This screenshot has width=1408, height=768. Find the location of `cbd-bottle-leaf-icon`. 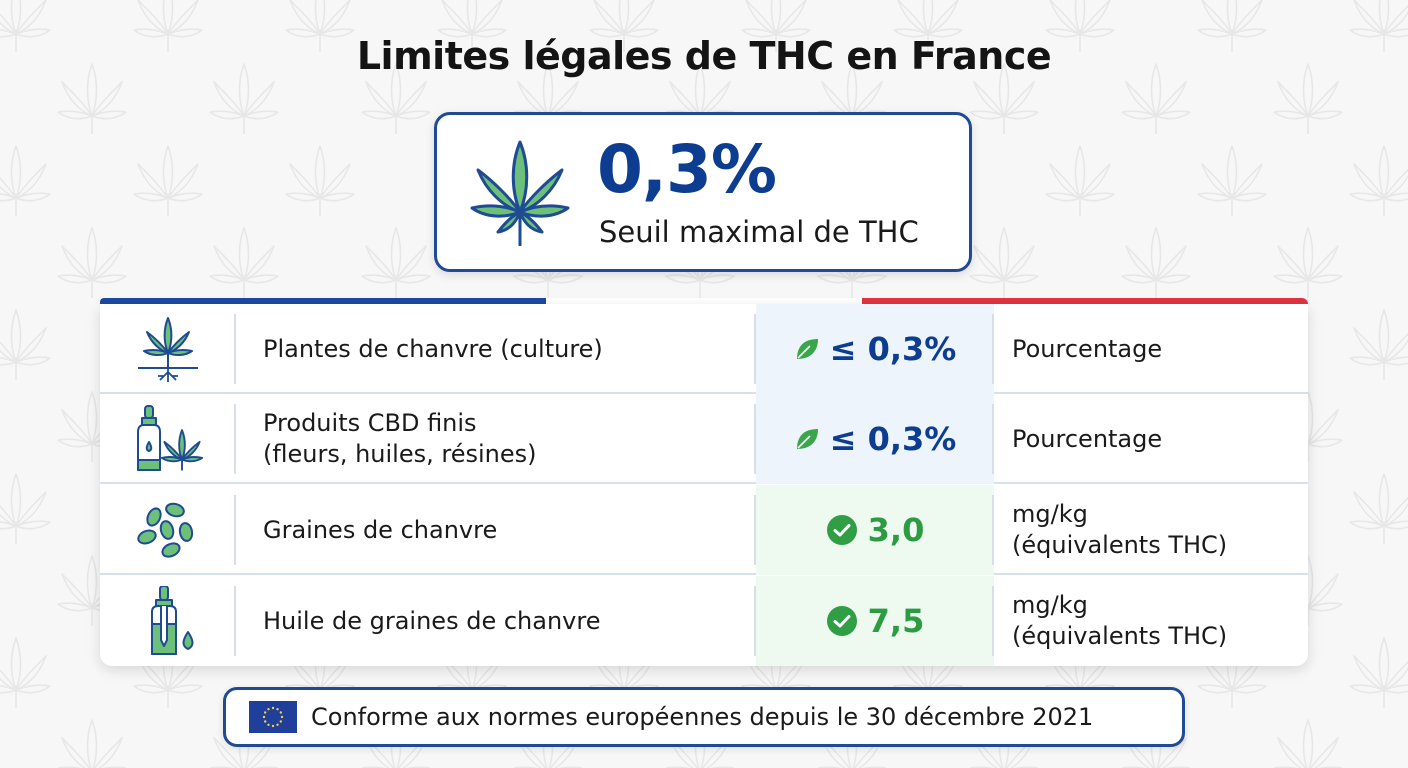

cbd-bottle-leaf-icon is located at coordinates (170, 438).